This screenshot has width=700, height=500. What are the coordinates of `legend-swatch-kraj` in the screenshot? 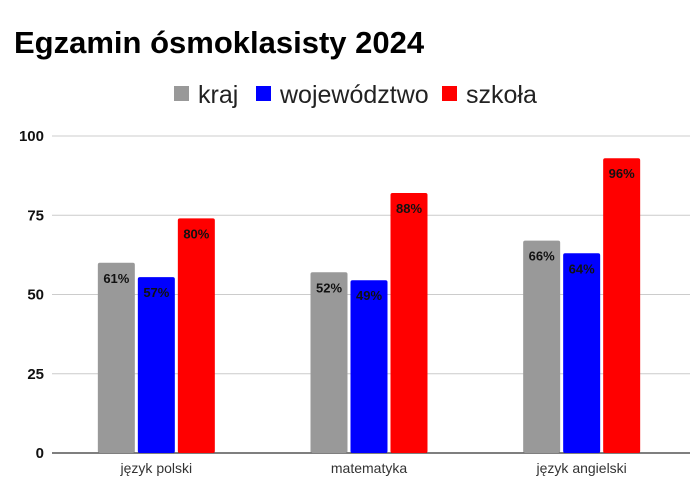 It's located at (181, 93).